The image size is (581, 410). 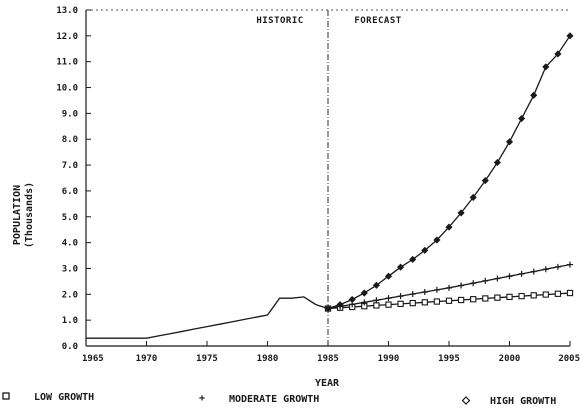 What do you see at coordinates (466, 400) in the screenshot?
I see `legend-marker-high` at bounding box center [466, 400].